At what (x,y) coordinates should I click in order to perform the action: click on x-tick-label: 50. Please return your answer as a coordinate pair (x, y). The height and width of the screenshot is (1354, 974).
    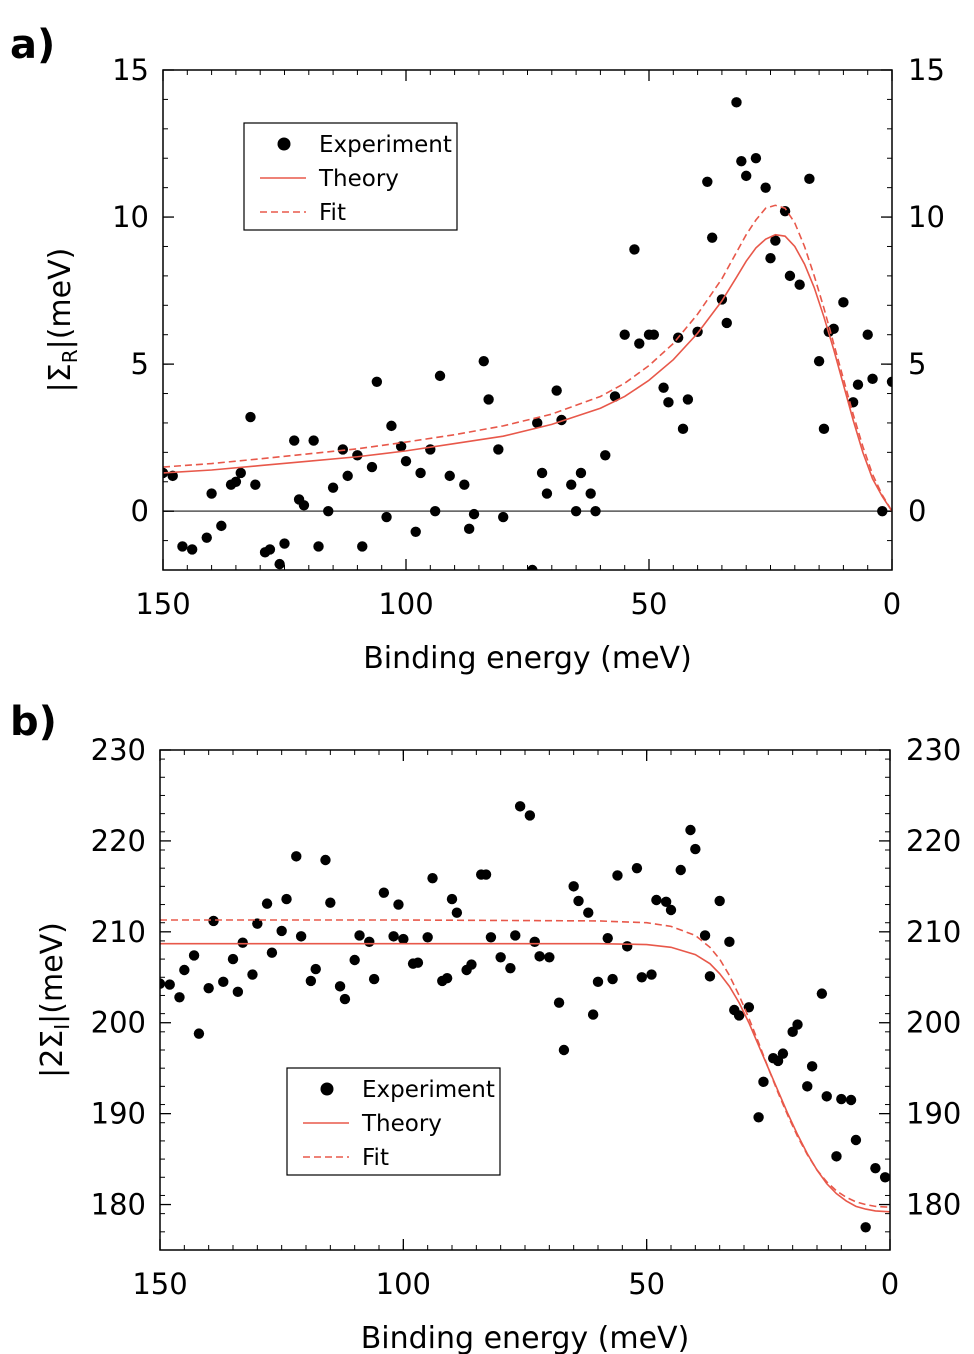
    Looking at the image, I should click on (646, 1284).